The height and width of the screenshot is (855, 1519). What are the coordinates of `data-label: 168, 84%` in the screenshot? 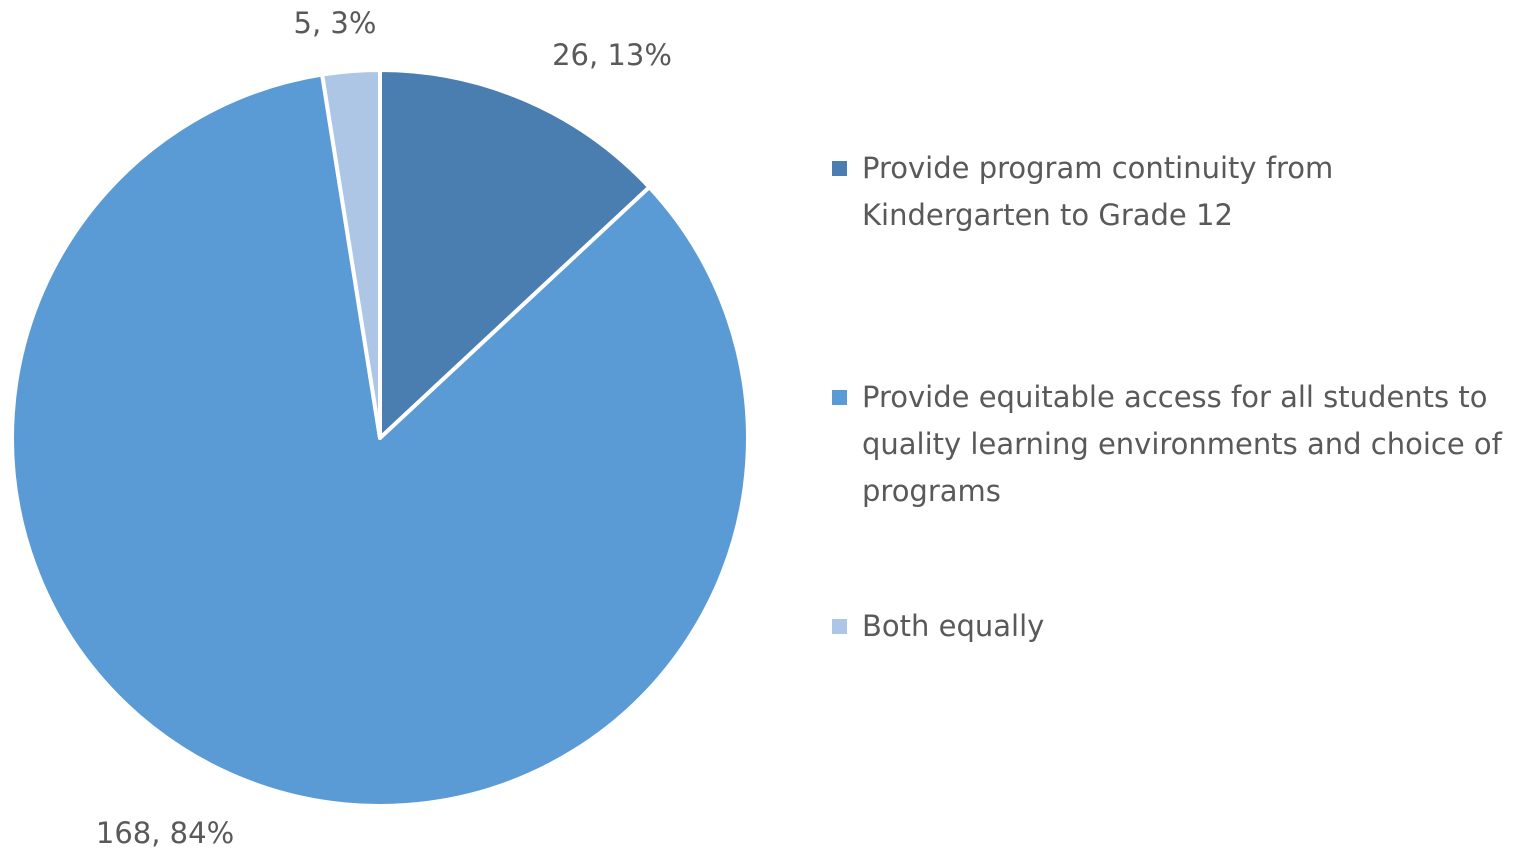 It's located at (165, 833).